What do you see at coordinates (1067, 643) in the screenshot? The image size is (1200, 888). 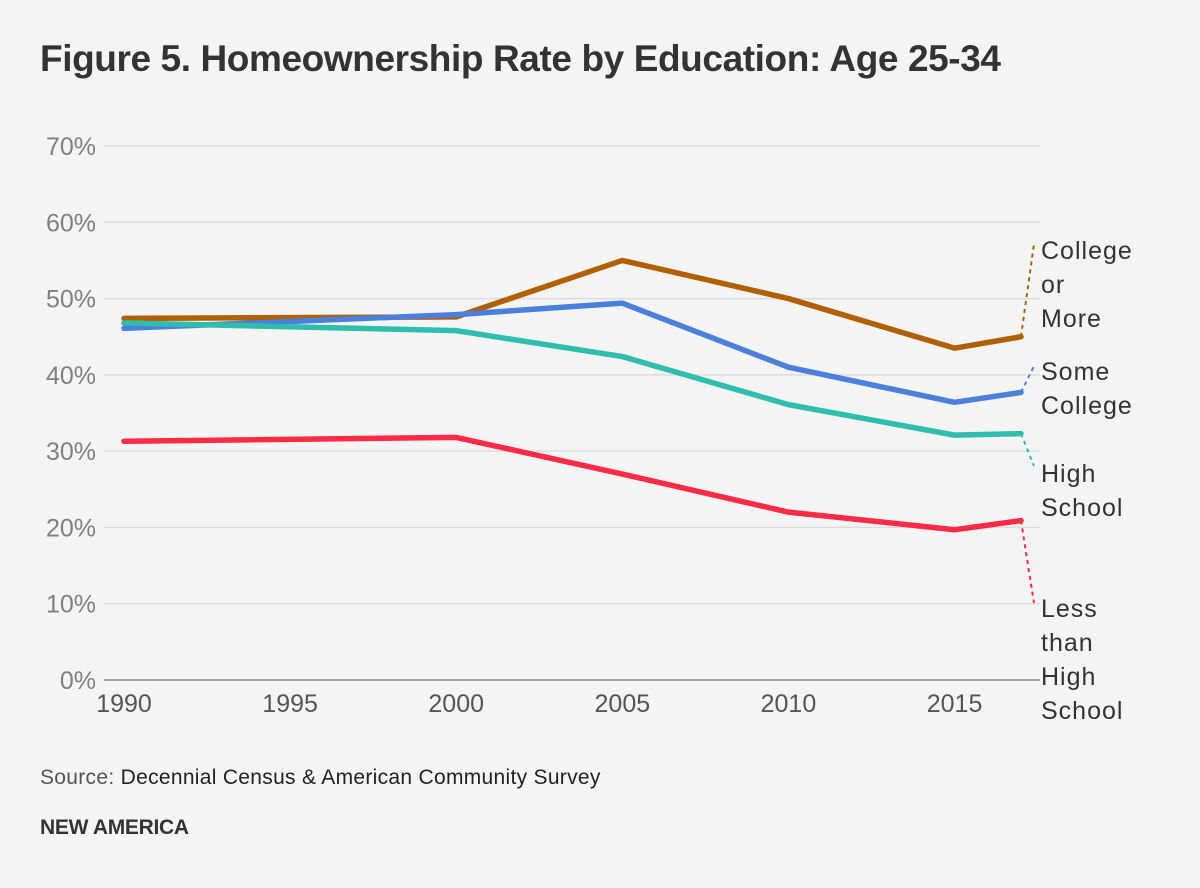 I see `series-label-line: than` at bounding box center [1067, 643].